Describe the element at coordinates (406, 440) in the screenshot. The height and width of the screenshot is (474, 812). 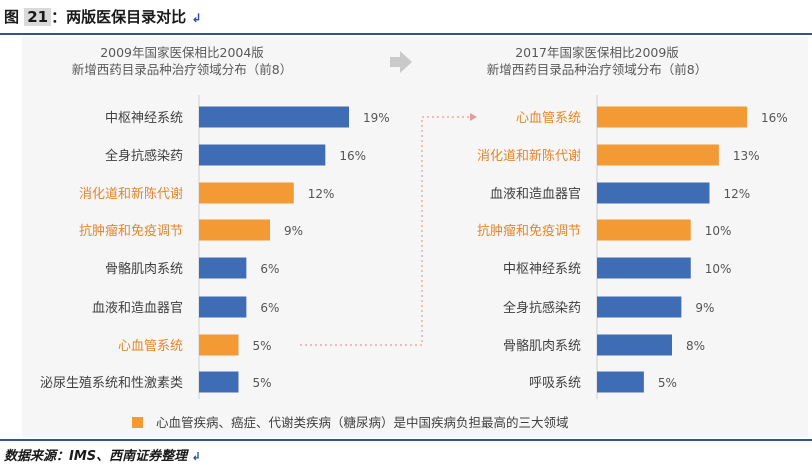
I see `bottom-rule` at that location.